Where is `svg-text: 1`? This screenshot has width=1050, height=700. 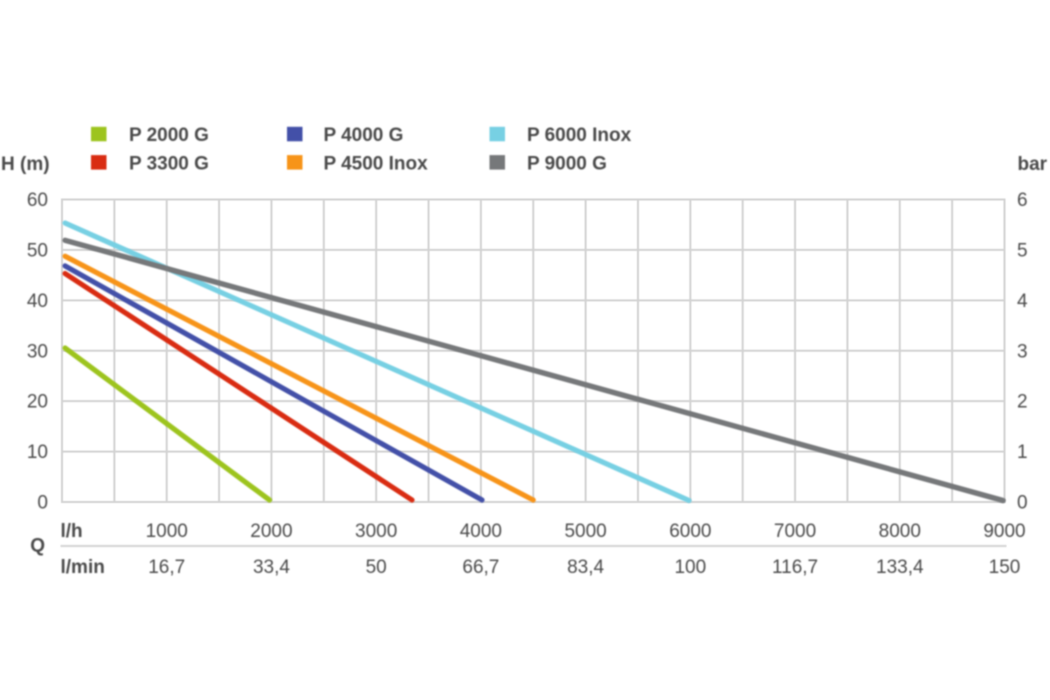 svg-text: 1 is located at coordinates (1022, 452).